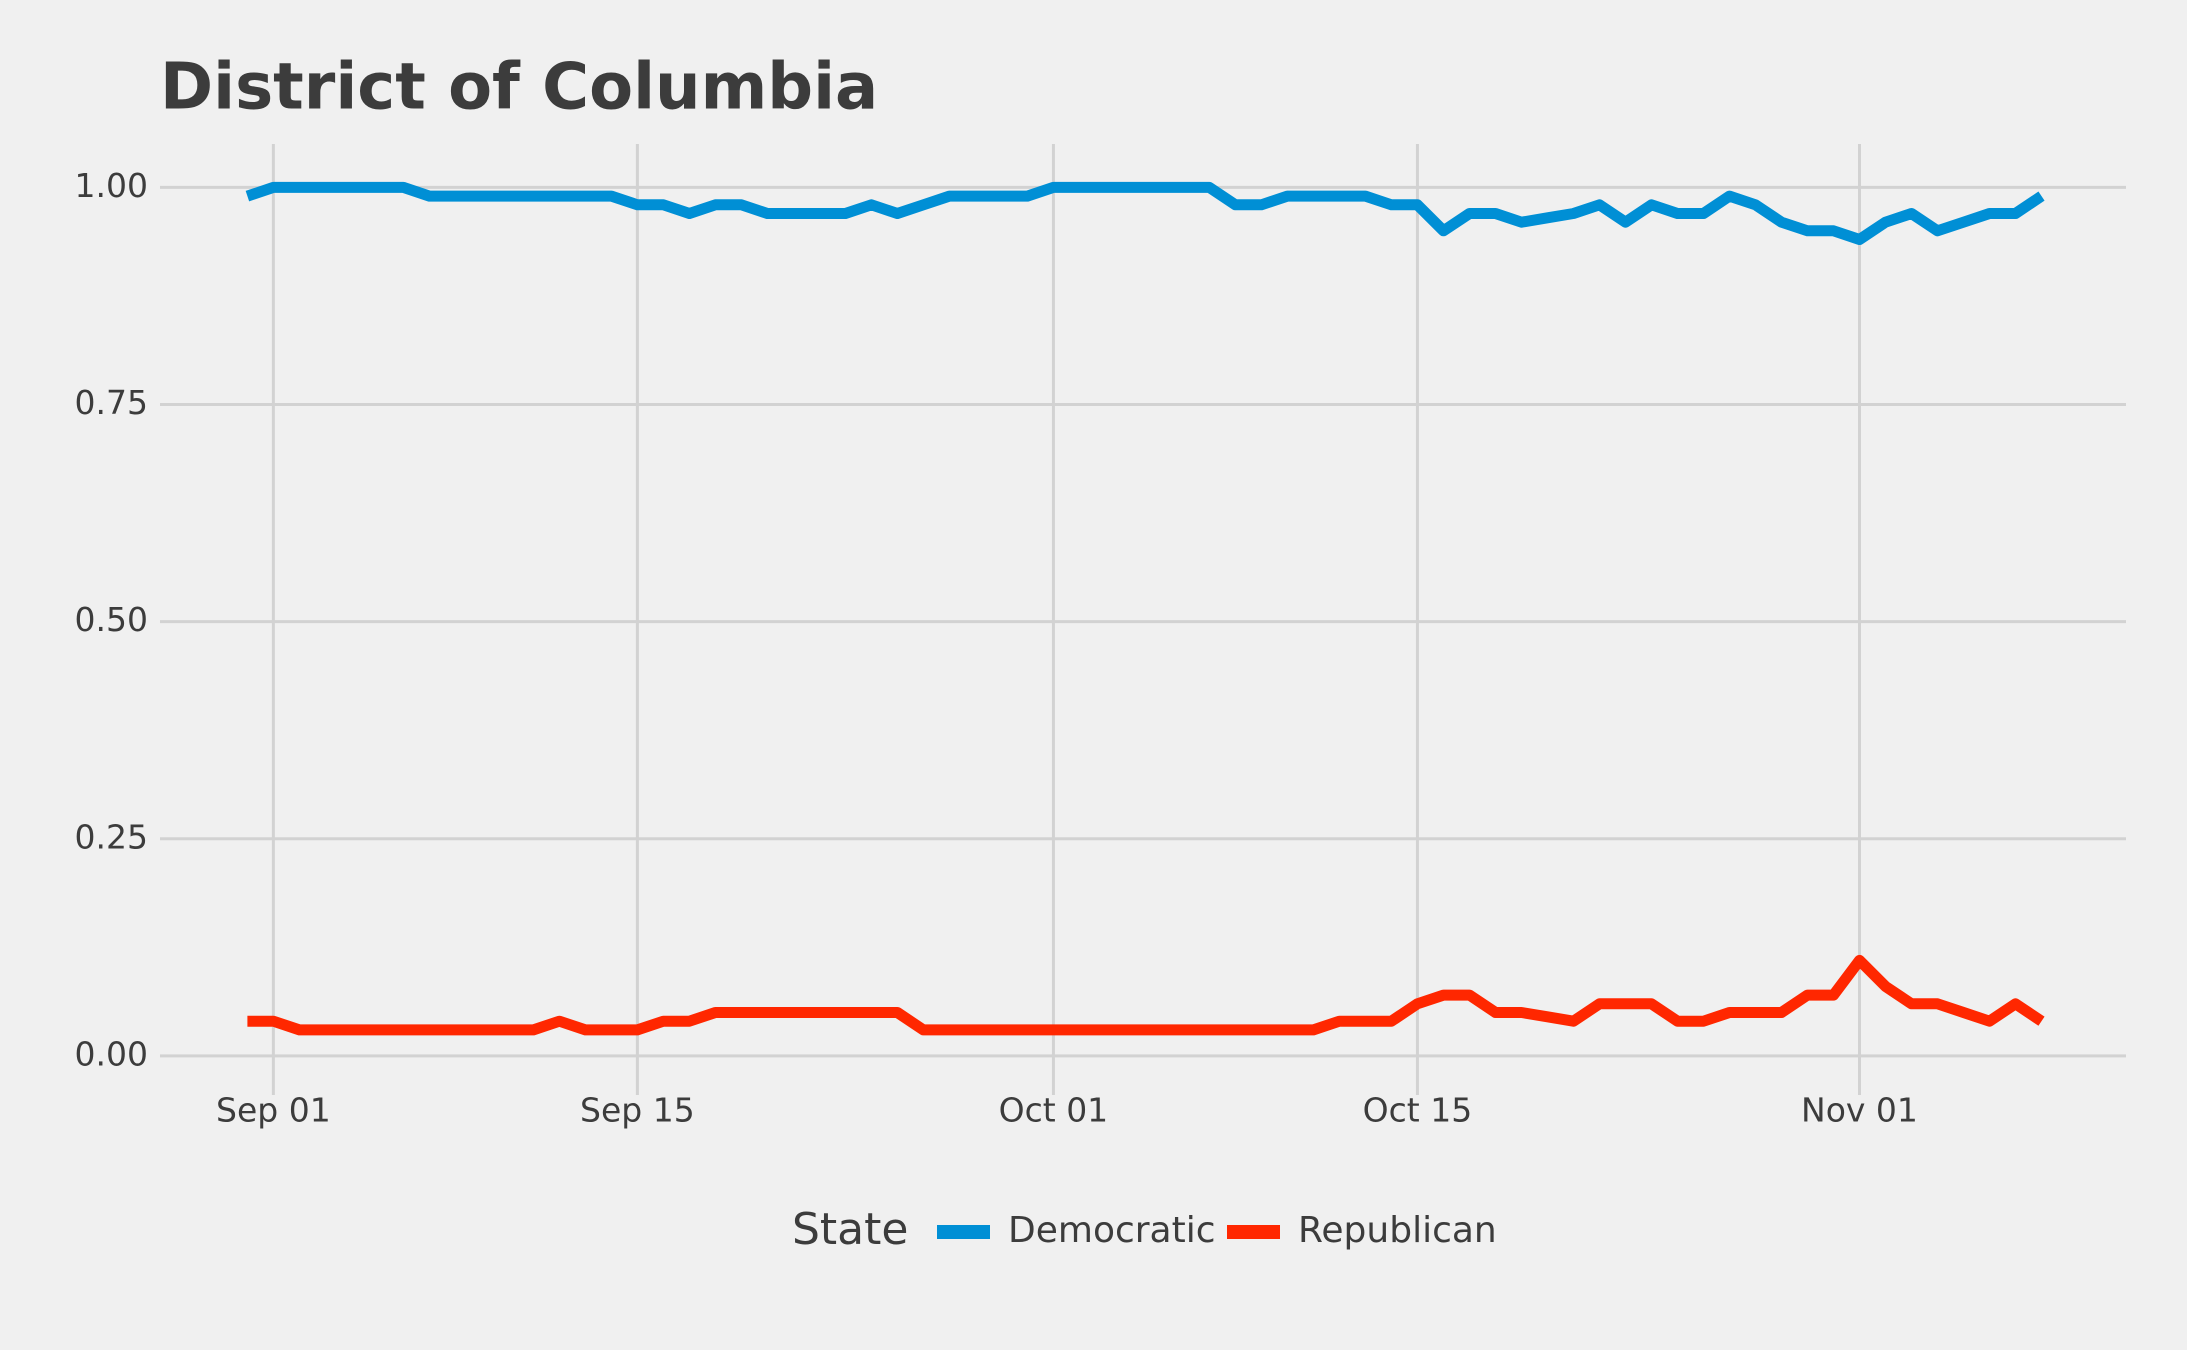 The height and width of the screenshot is (1350, 2187). I want to click on legend-label: Democratic, so click(1112, 1230).